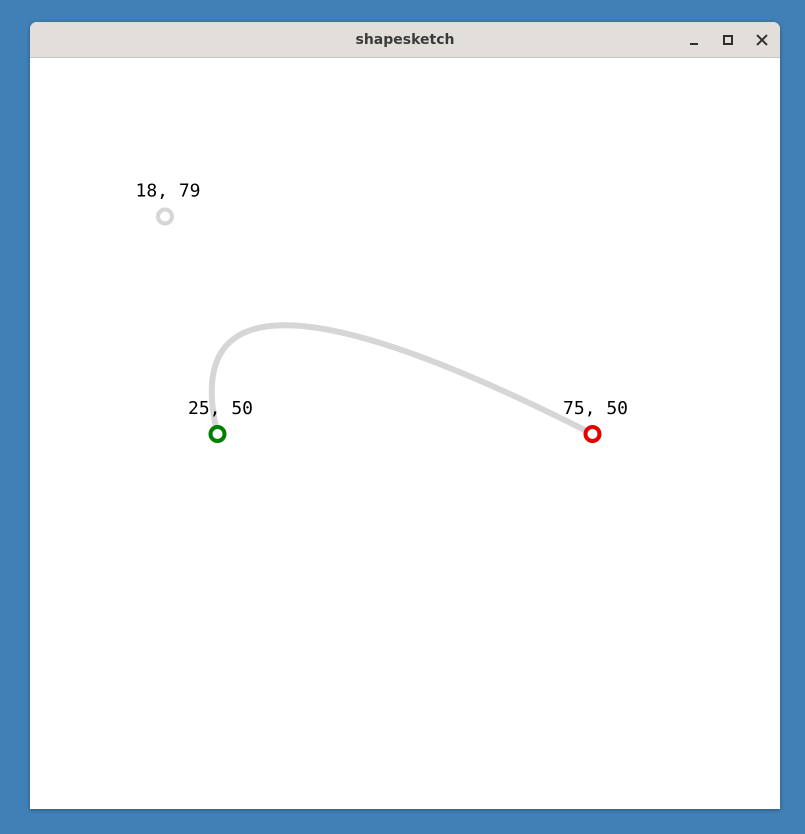  I want to click on control-point-label: 18, 79, so click(167, 191).